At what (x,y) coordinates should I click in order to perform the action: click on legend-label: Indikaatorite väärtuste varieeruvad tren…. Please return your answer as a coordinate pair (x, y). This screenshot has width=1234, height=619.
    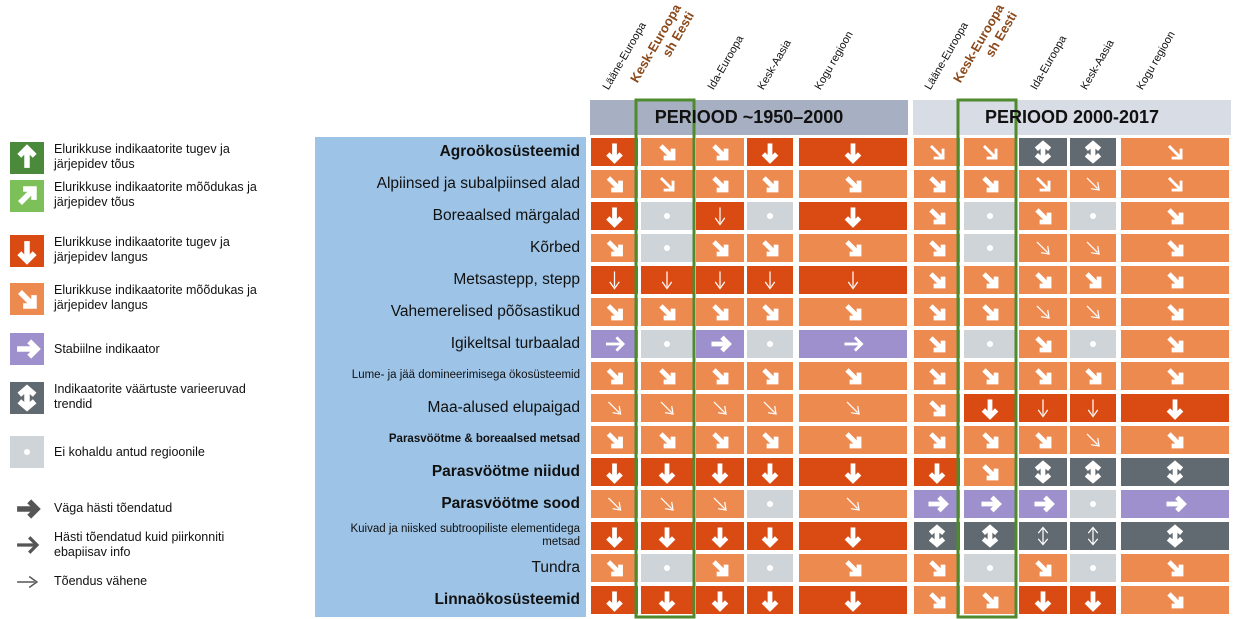
    Looking at the image, I should click on (150, 396).